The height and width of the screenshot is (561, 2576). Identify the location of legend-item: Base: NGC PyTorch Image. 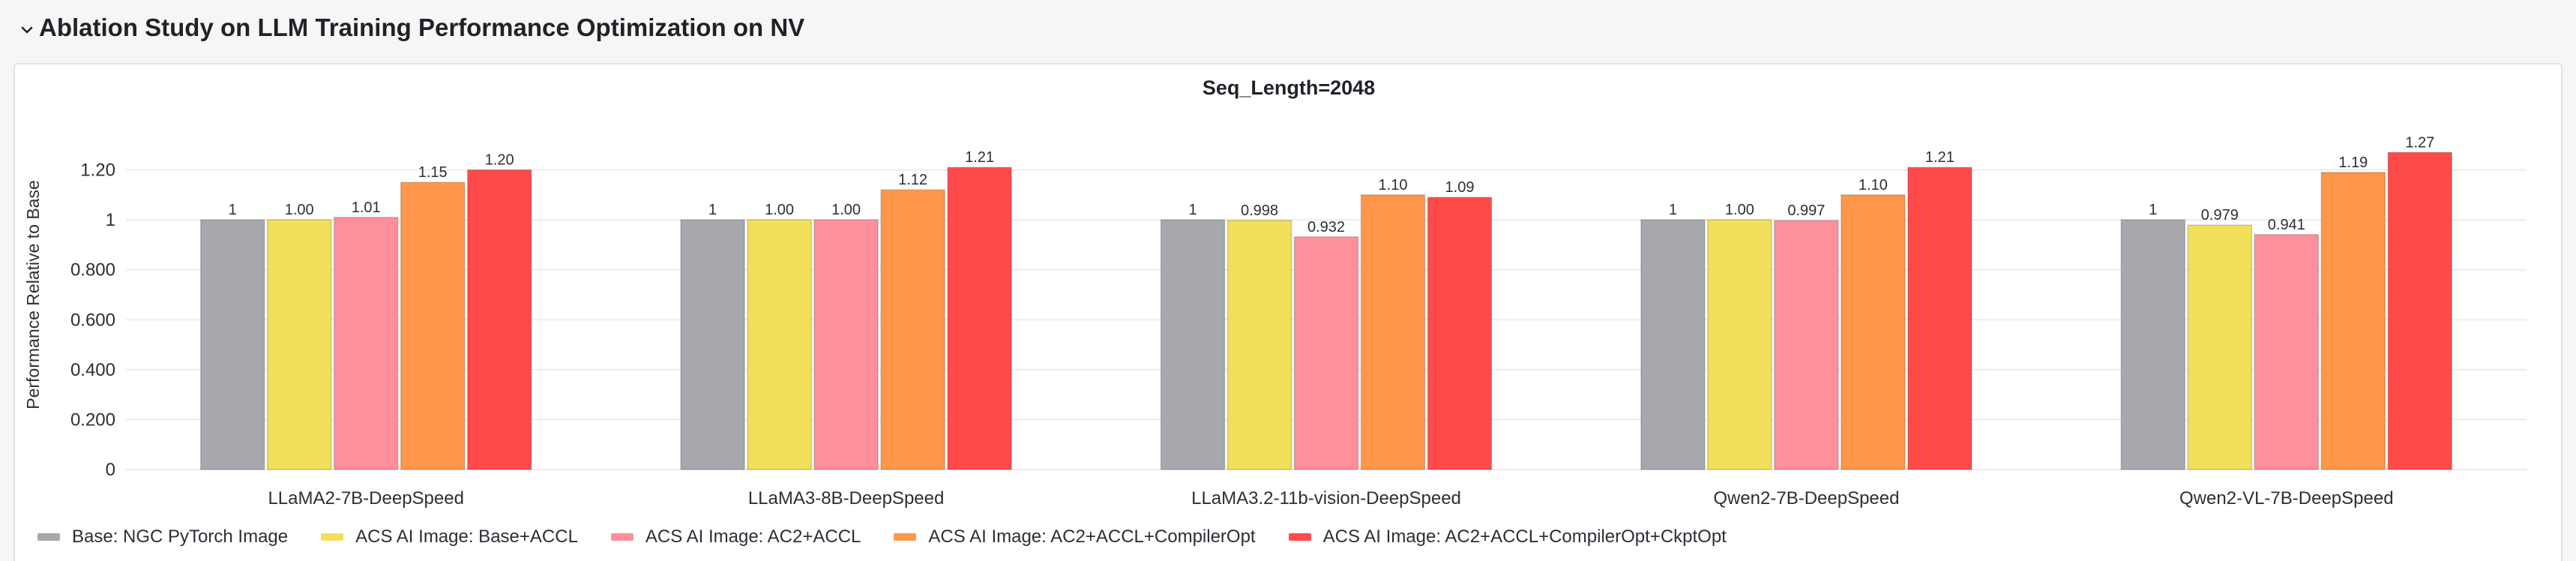
(162, 537).